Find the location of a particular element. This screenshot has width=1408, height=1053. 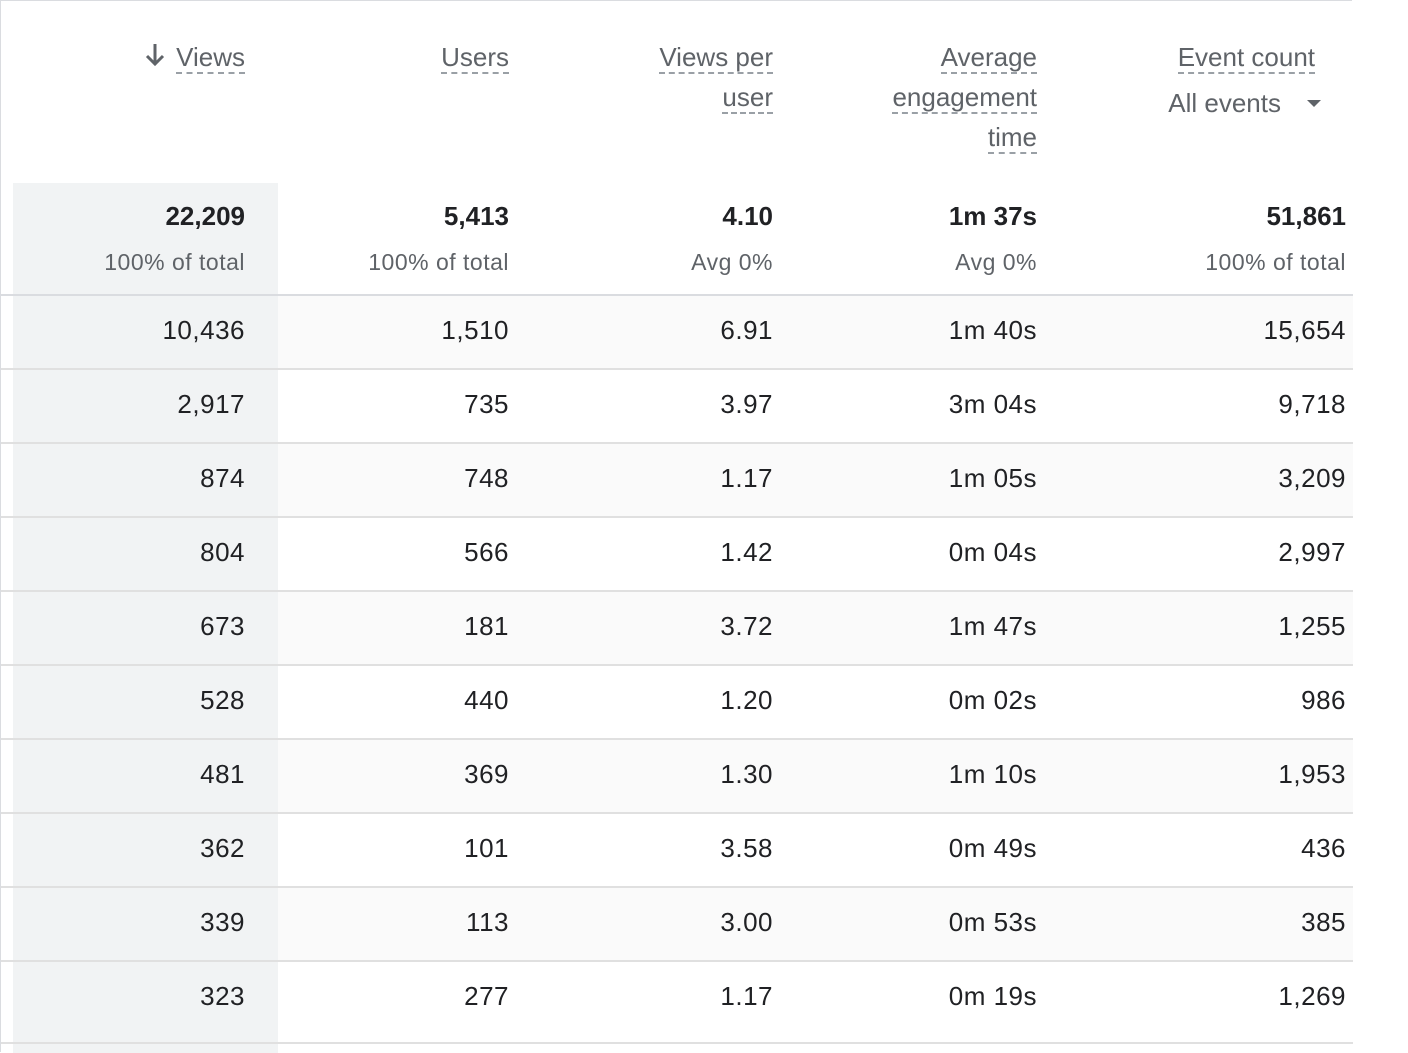

header-views-per-user-line2: user is located at coordinates (747, 98).